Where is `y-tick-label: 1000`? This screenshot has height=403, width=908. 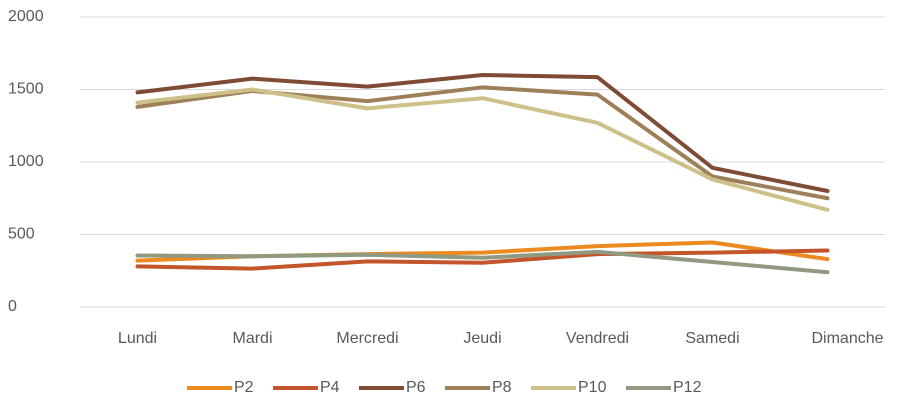
y-tick-label: 1000 is located at coordinates (26, 161).